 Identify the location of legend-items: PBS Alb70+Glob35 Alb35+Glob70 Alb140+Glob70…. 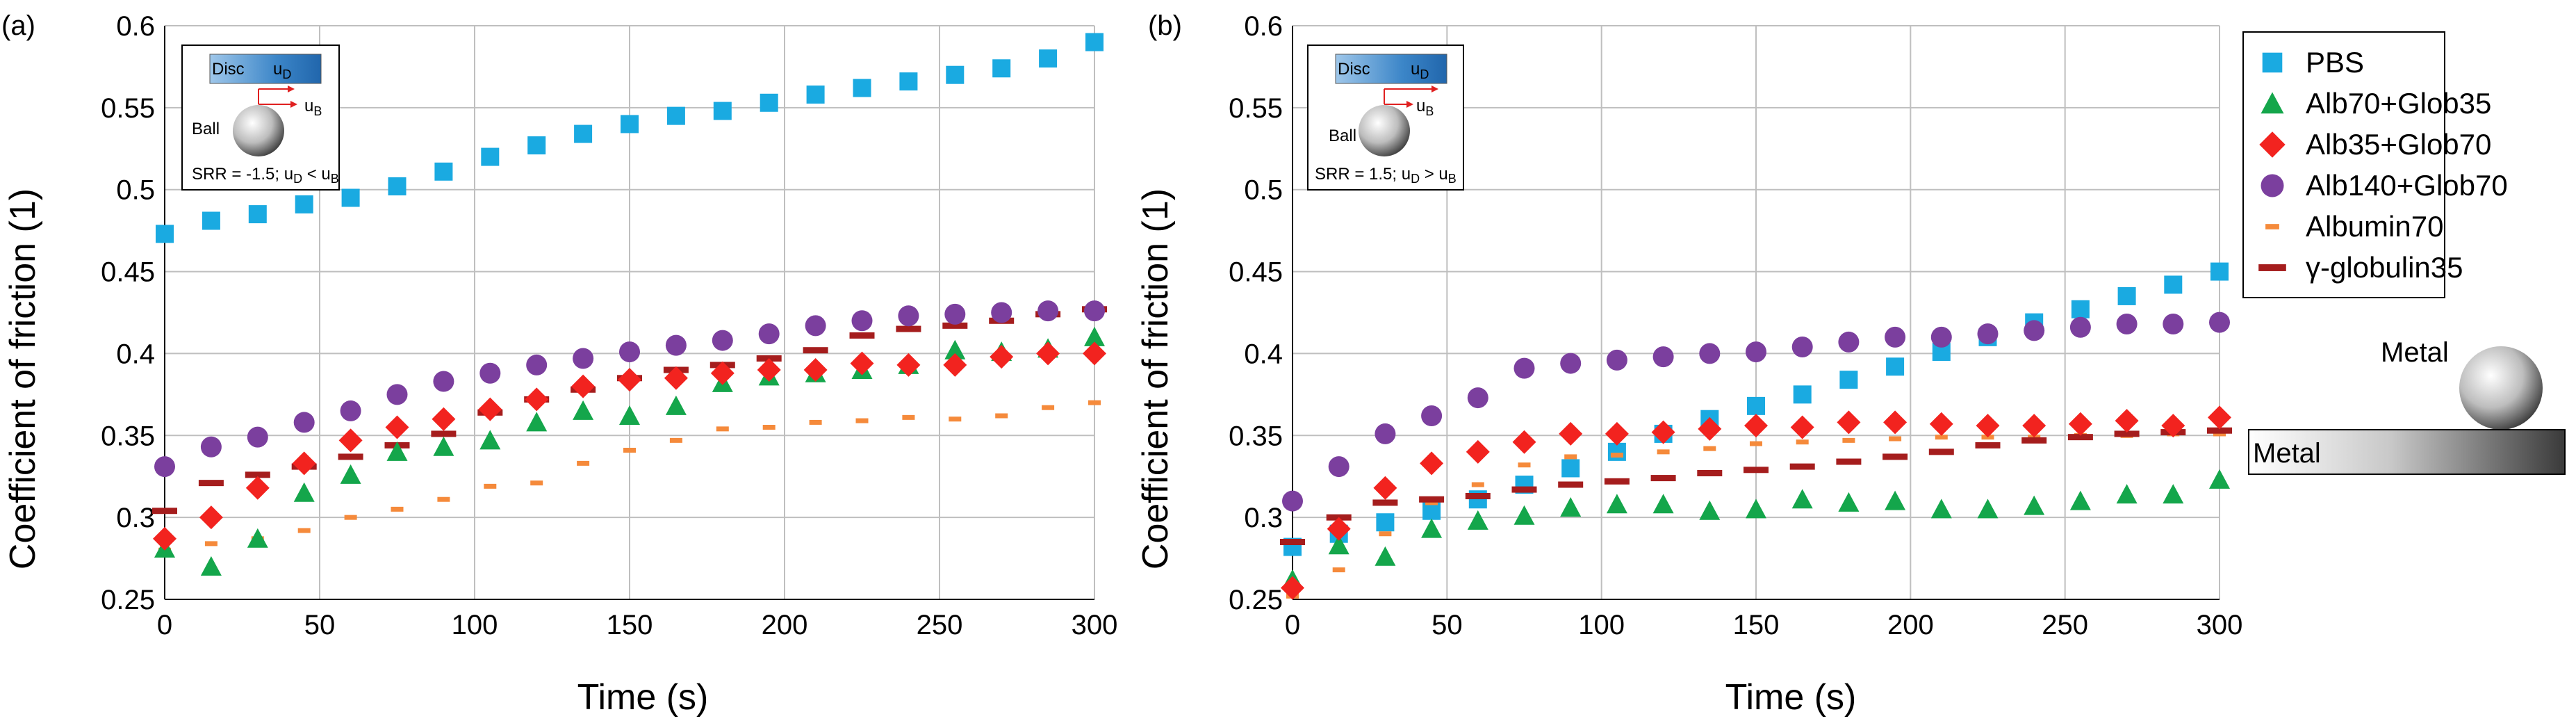
(2383, 165).